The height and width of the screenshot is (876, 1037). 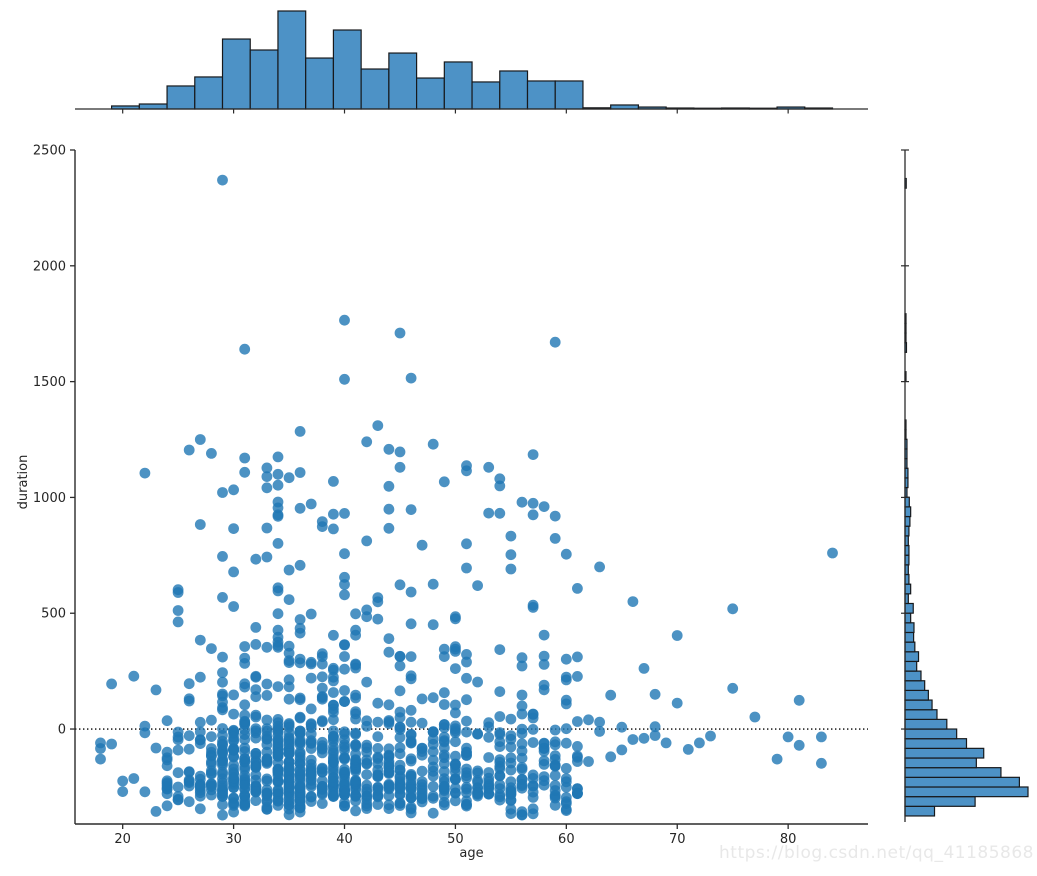 What do you see at coordinates (458, 85) in the screenshot?
I see `top-histogram-bar` at bounding box center [458, 85].